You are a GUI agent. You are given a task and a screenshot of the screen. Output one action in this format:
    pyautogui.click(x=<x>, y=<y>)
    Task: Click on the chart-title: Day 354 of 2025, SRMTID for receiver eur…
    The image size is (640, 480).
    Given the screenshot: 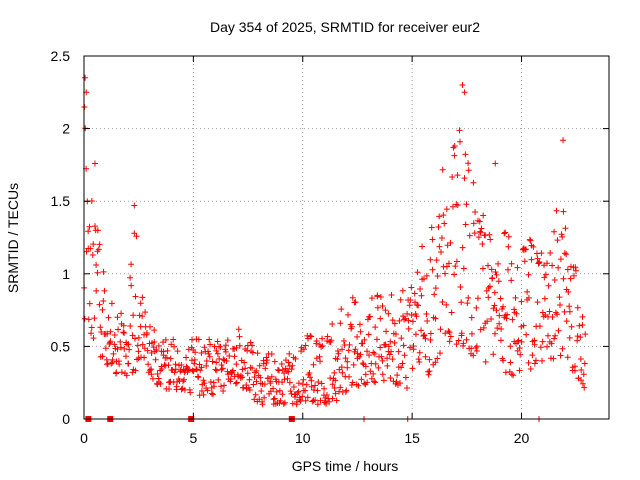 What is the action you would take?
    pyautogui.click(x=345, y=27)
    